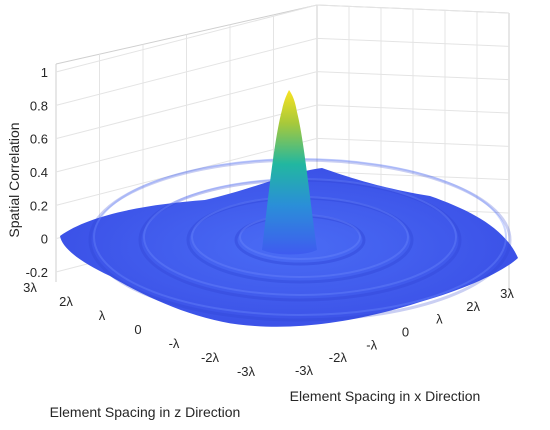 The width and height of the screenshot is (550, 430). Describe the element at coordinates (385, 396) in the screenshot. I see `x-axis-label: Element Spacing in x Direction` at that location.